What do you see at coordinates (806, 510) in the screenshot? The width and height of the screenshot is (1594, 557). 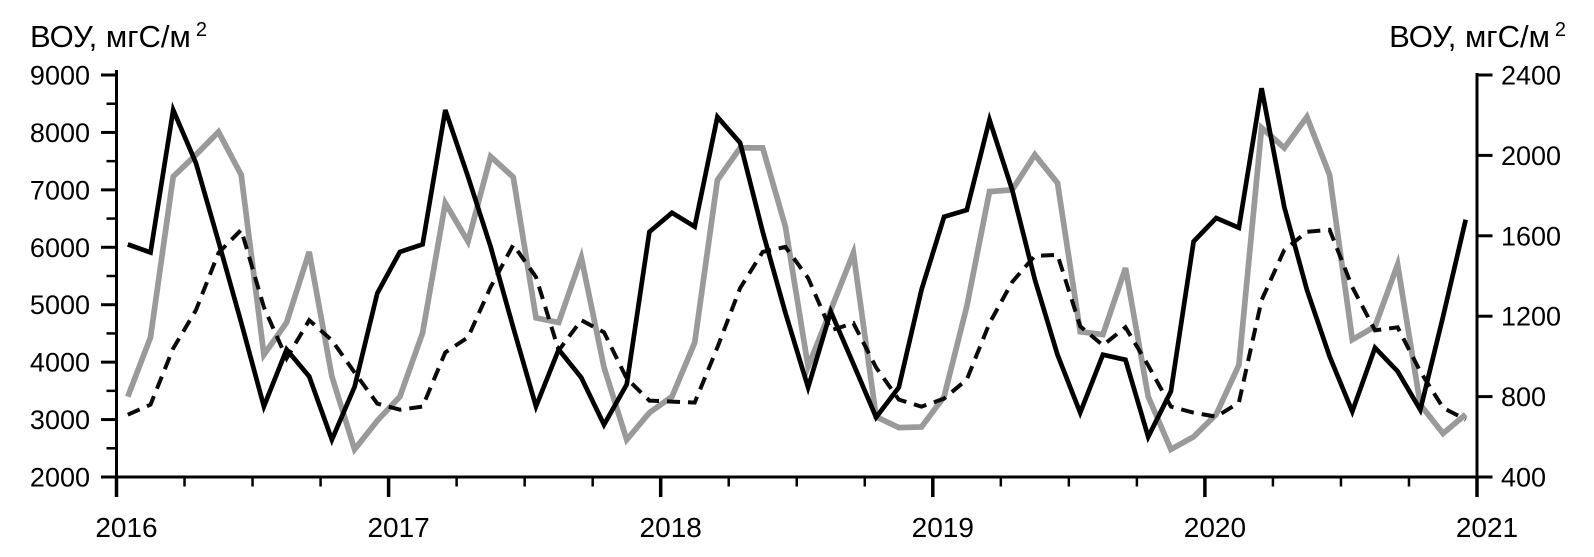 I see `x-axis-ticks: 2016 2017 2018 2019 2020 2021` at bounding box center [806, 510].